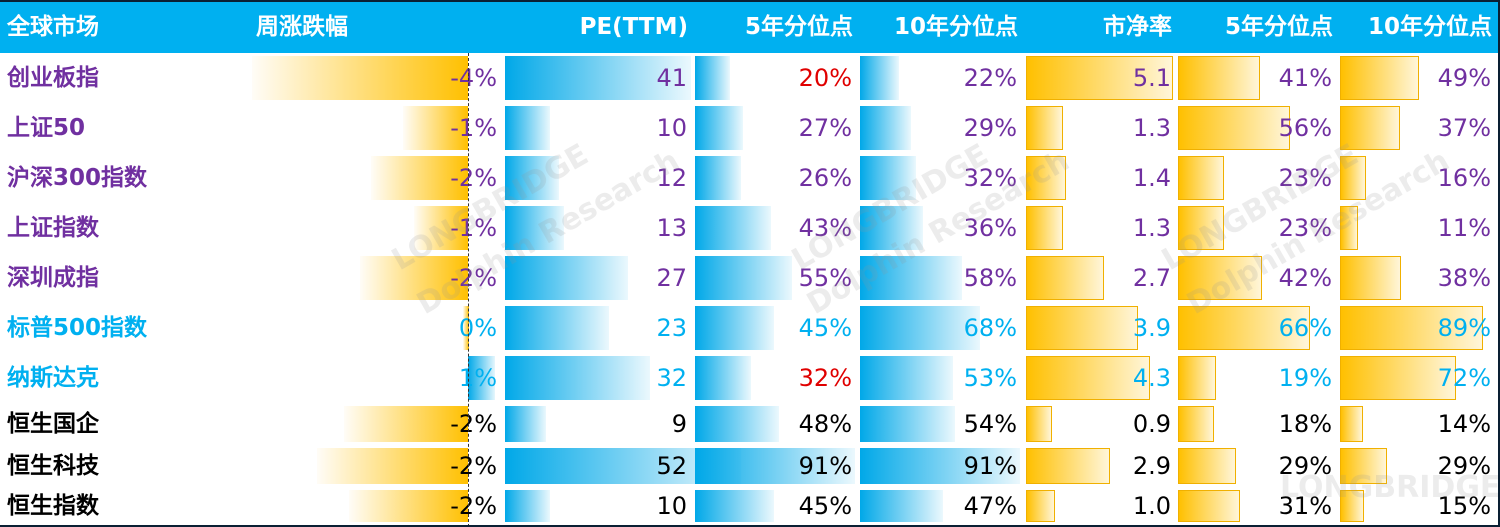  What do you see at coordinates (53, 424) in the screenshot?
I see `row-market-name: 恒生国企` at bounding box center [53, 424].